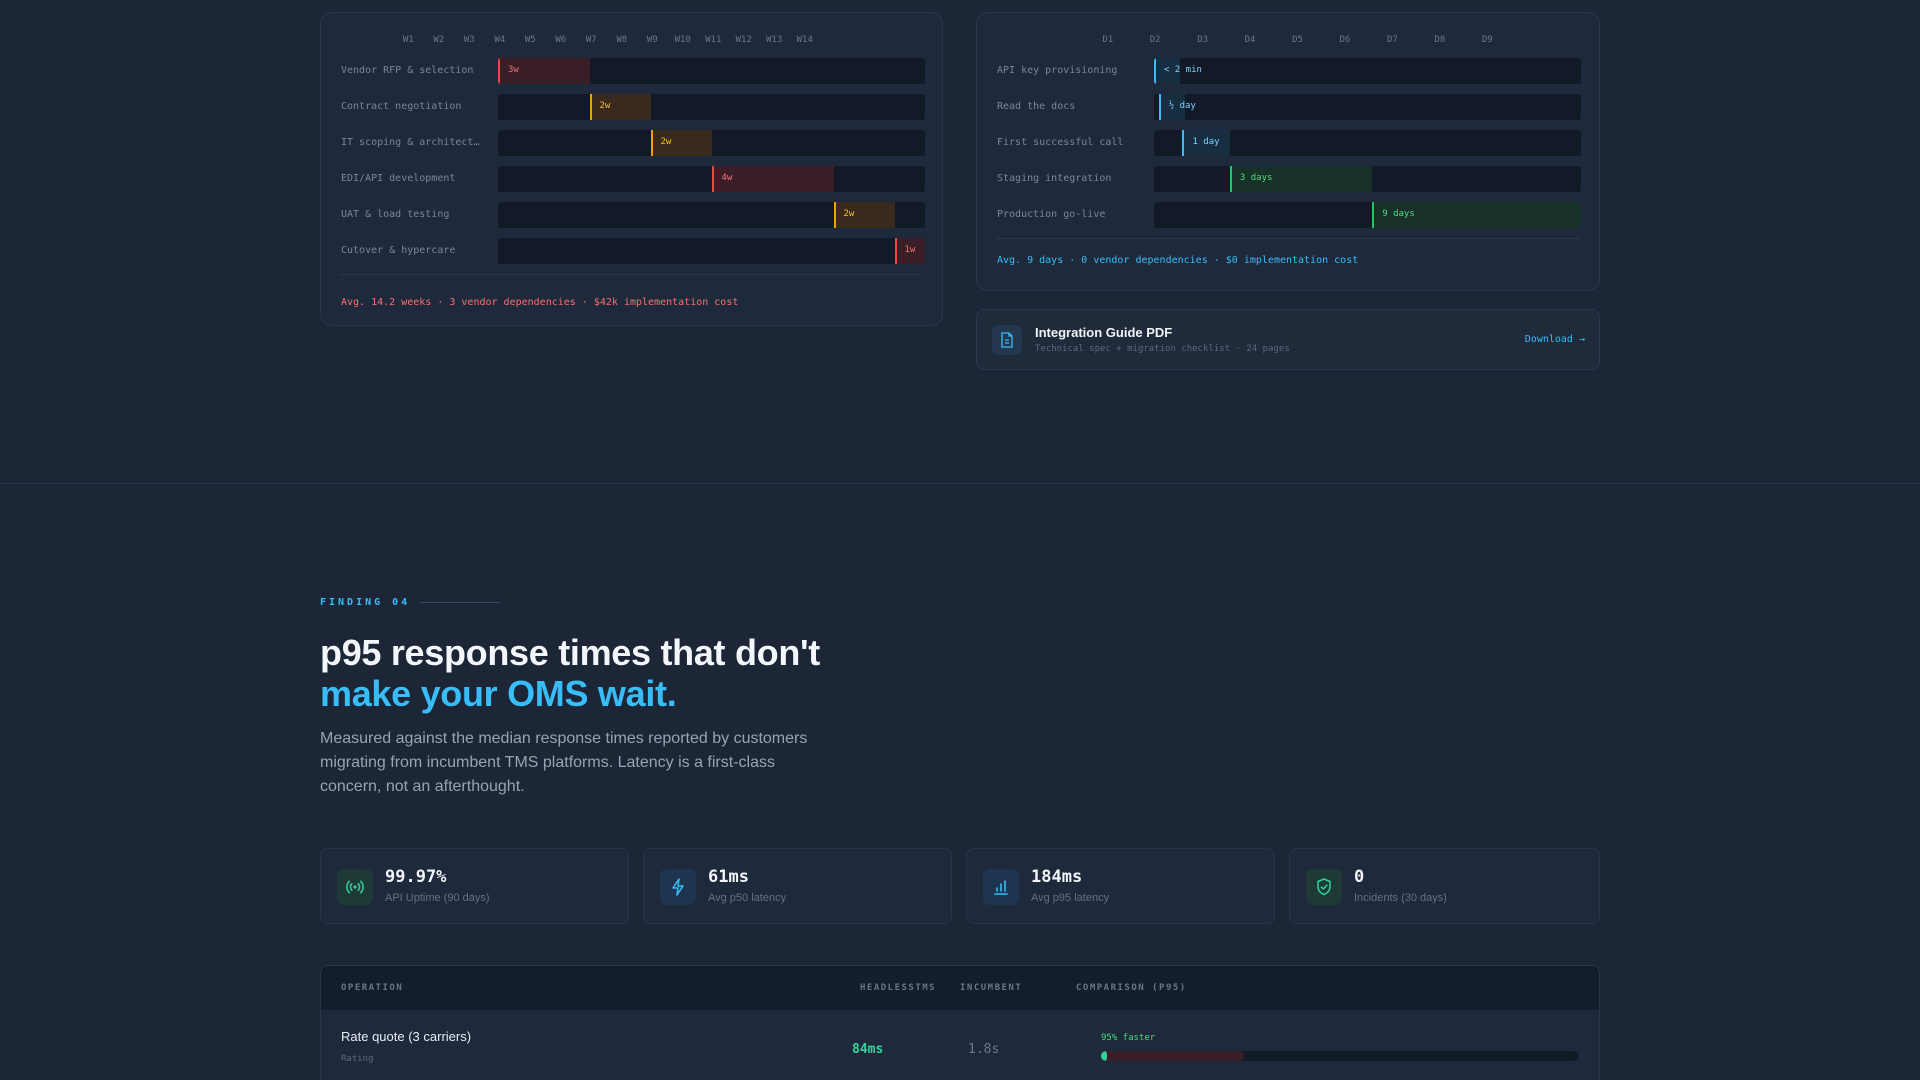  What do you see at coordinates (561, 40) in the screenshot?
I see `axis-tick: W6` at bounding box center [561, 40].